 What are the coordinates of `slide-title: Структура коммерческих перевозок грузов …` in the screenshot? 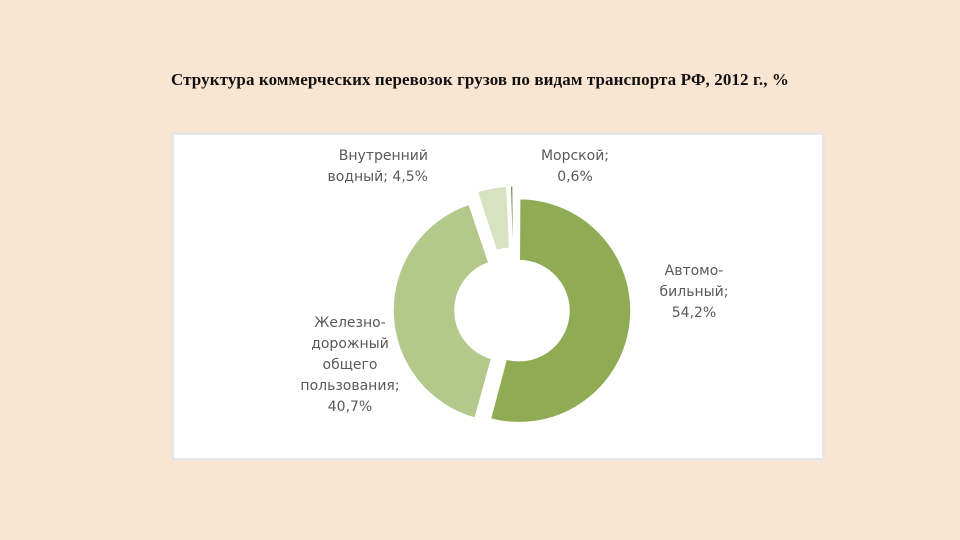 It's located at (480, 79).